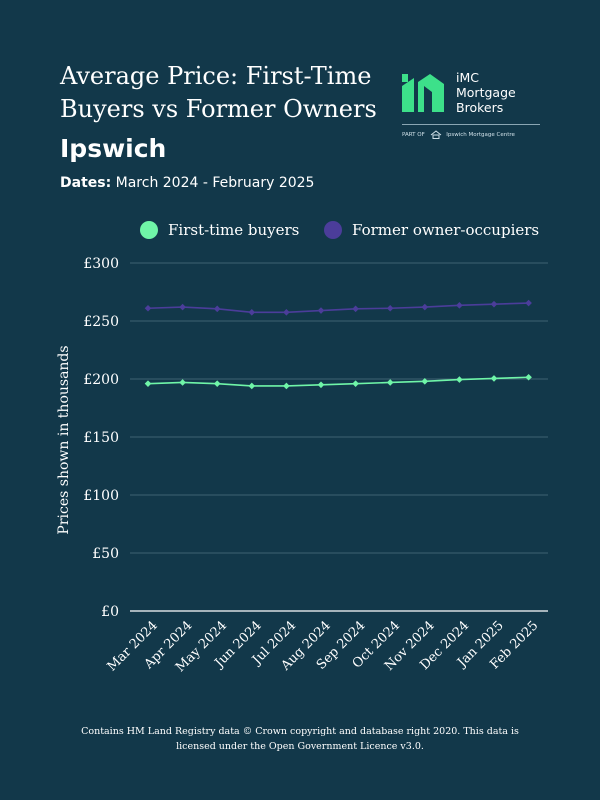  I want to click on y-axis-label: Prices shown in thousands, so click(64, 439).